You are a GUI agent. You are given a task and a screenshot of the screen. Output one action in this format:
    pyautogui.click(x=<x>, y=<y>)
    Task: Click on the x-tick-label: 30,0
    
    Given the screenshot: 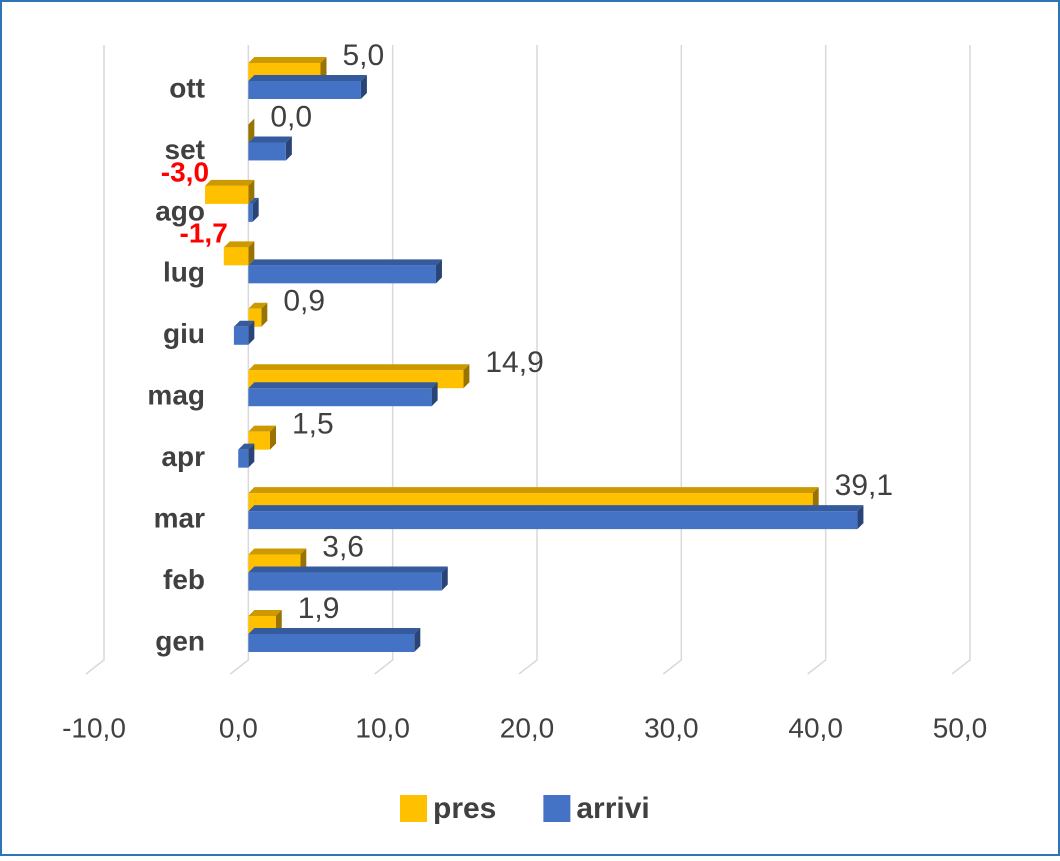 What is the action you would take?
    pyautogui.click(x=671, y=727)
    